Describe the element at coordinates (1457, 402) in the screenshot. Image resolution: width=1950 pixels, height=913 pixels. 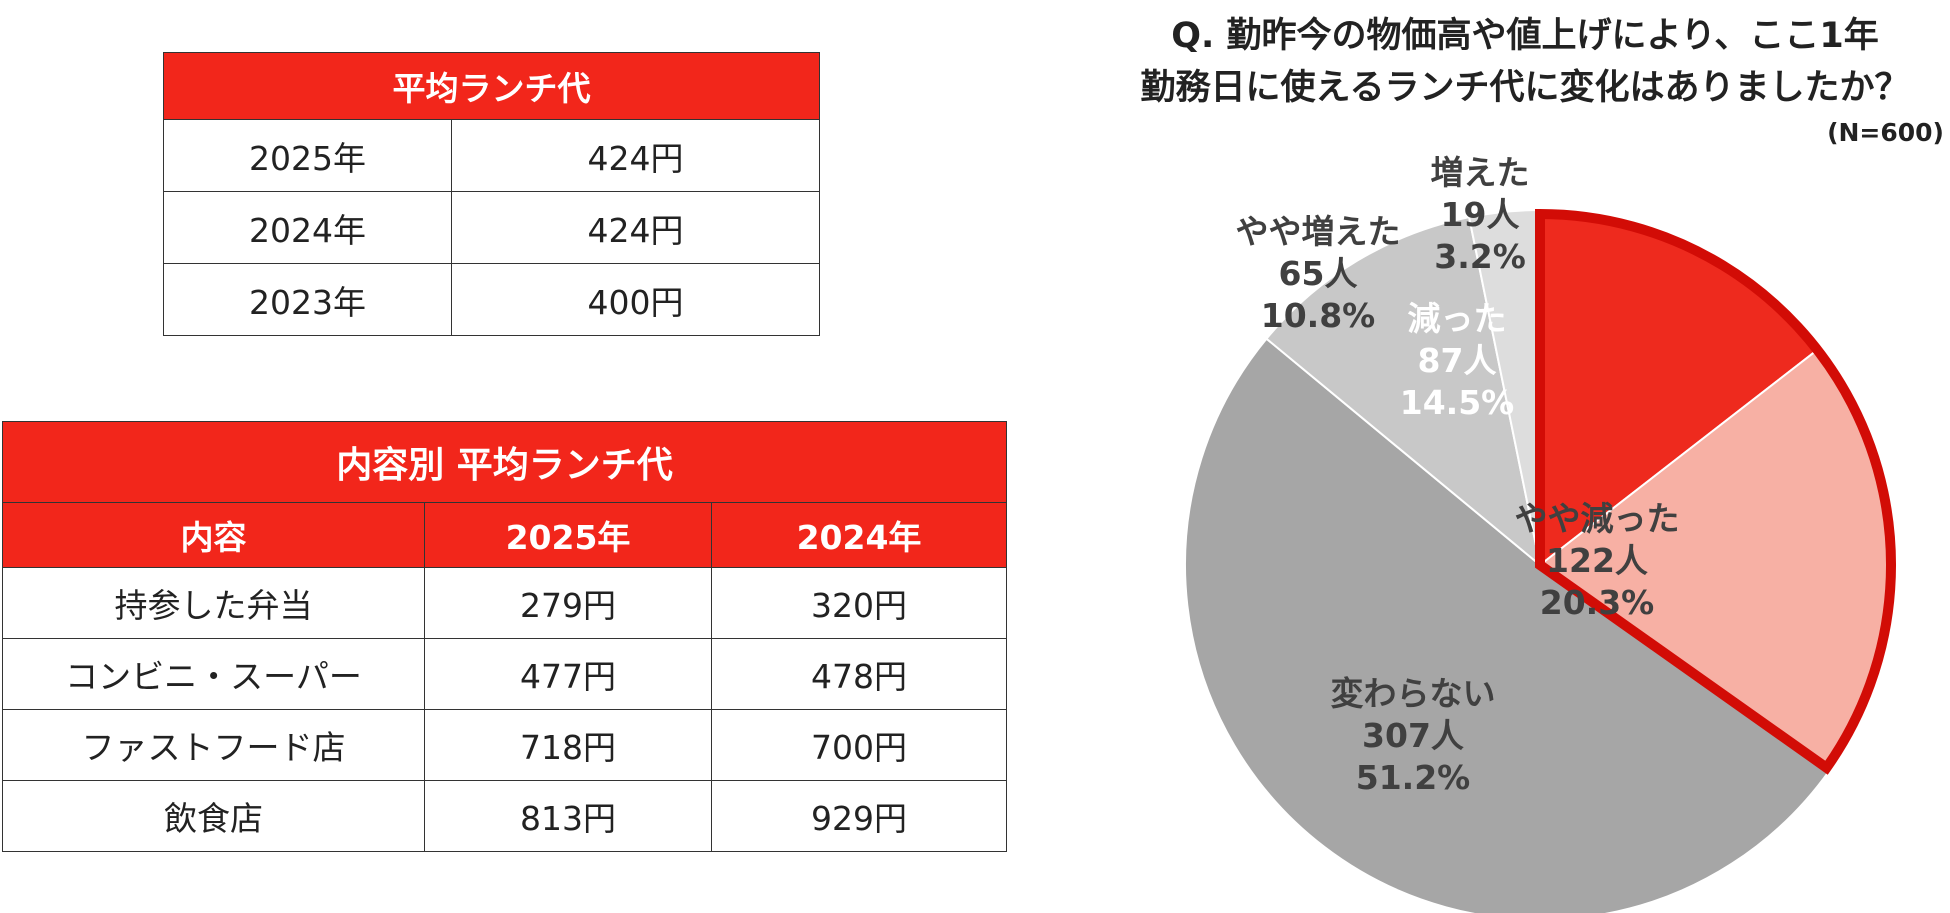
I see `slice-percent: 14.5%` at that location.